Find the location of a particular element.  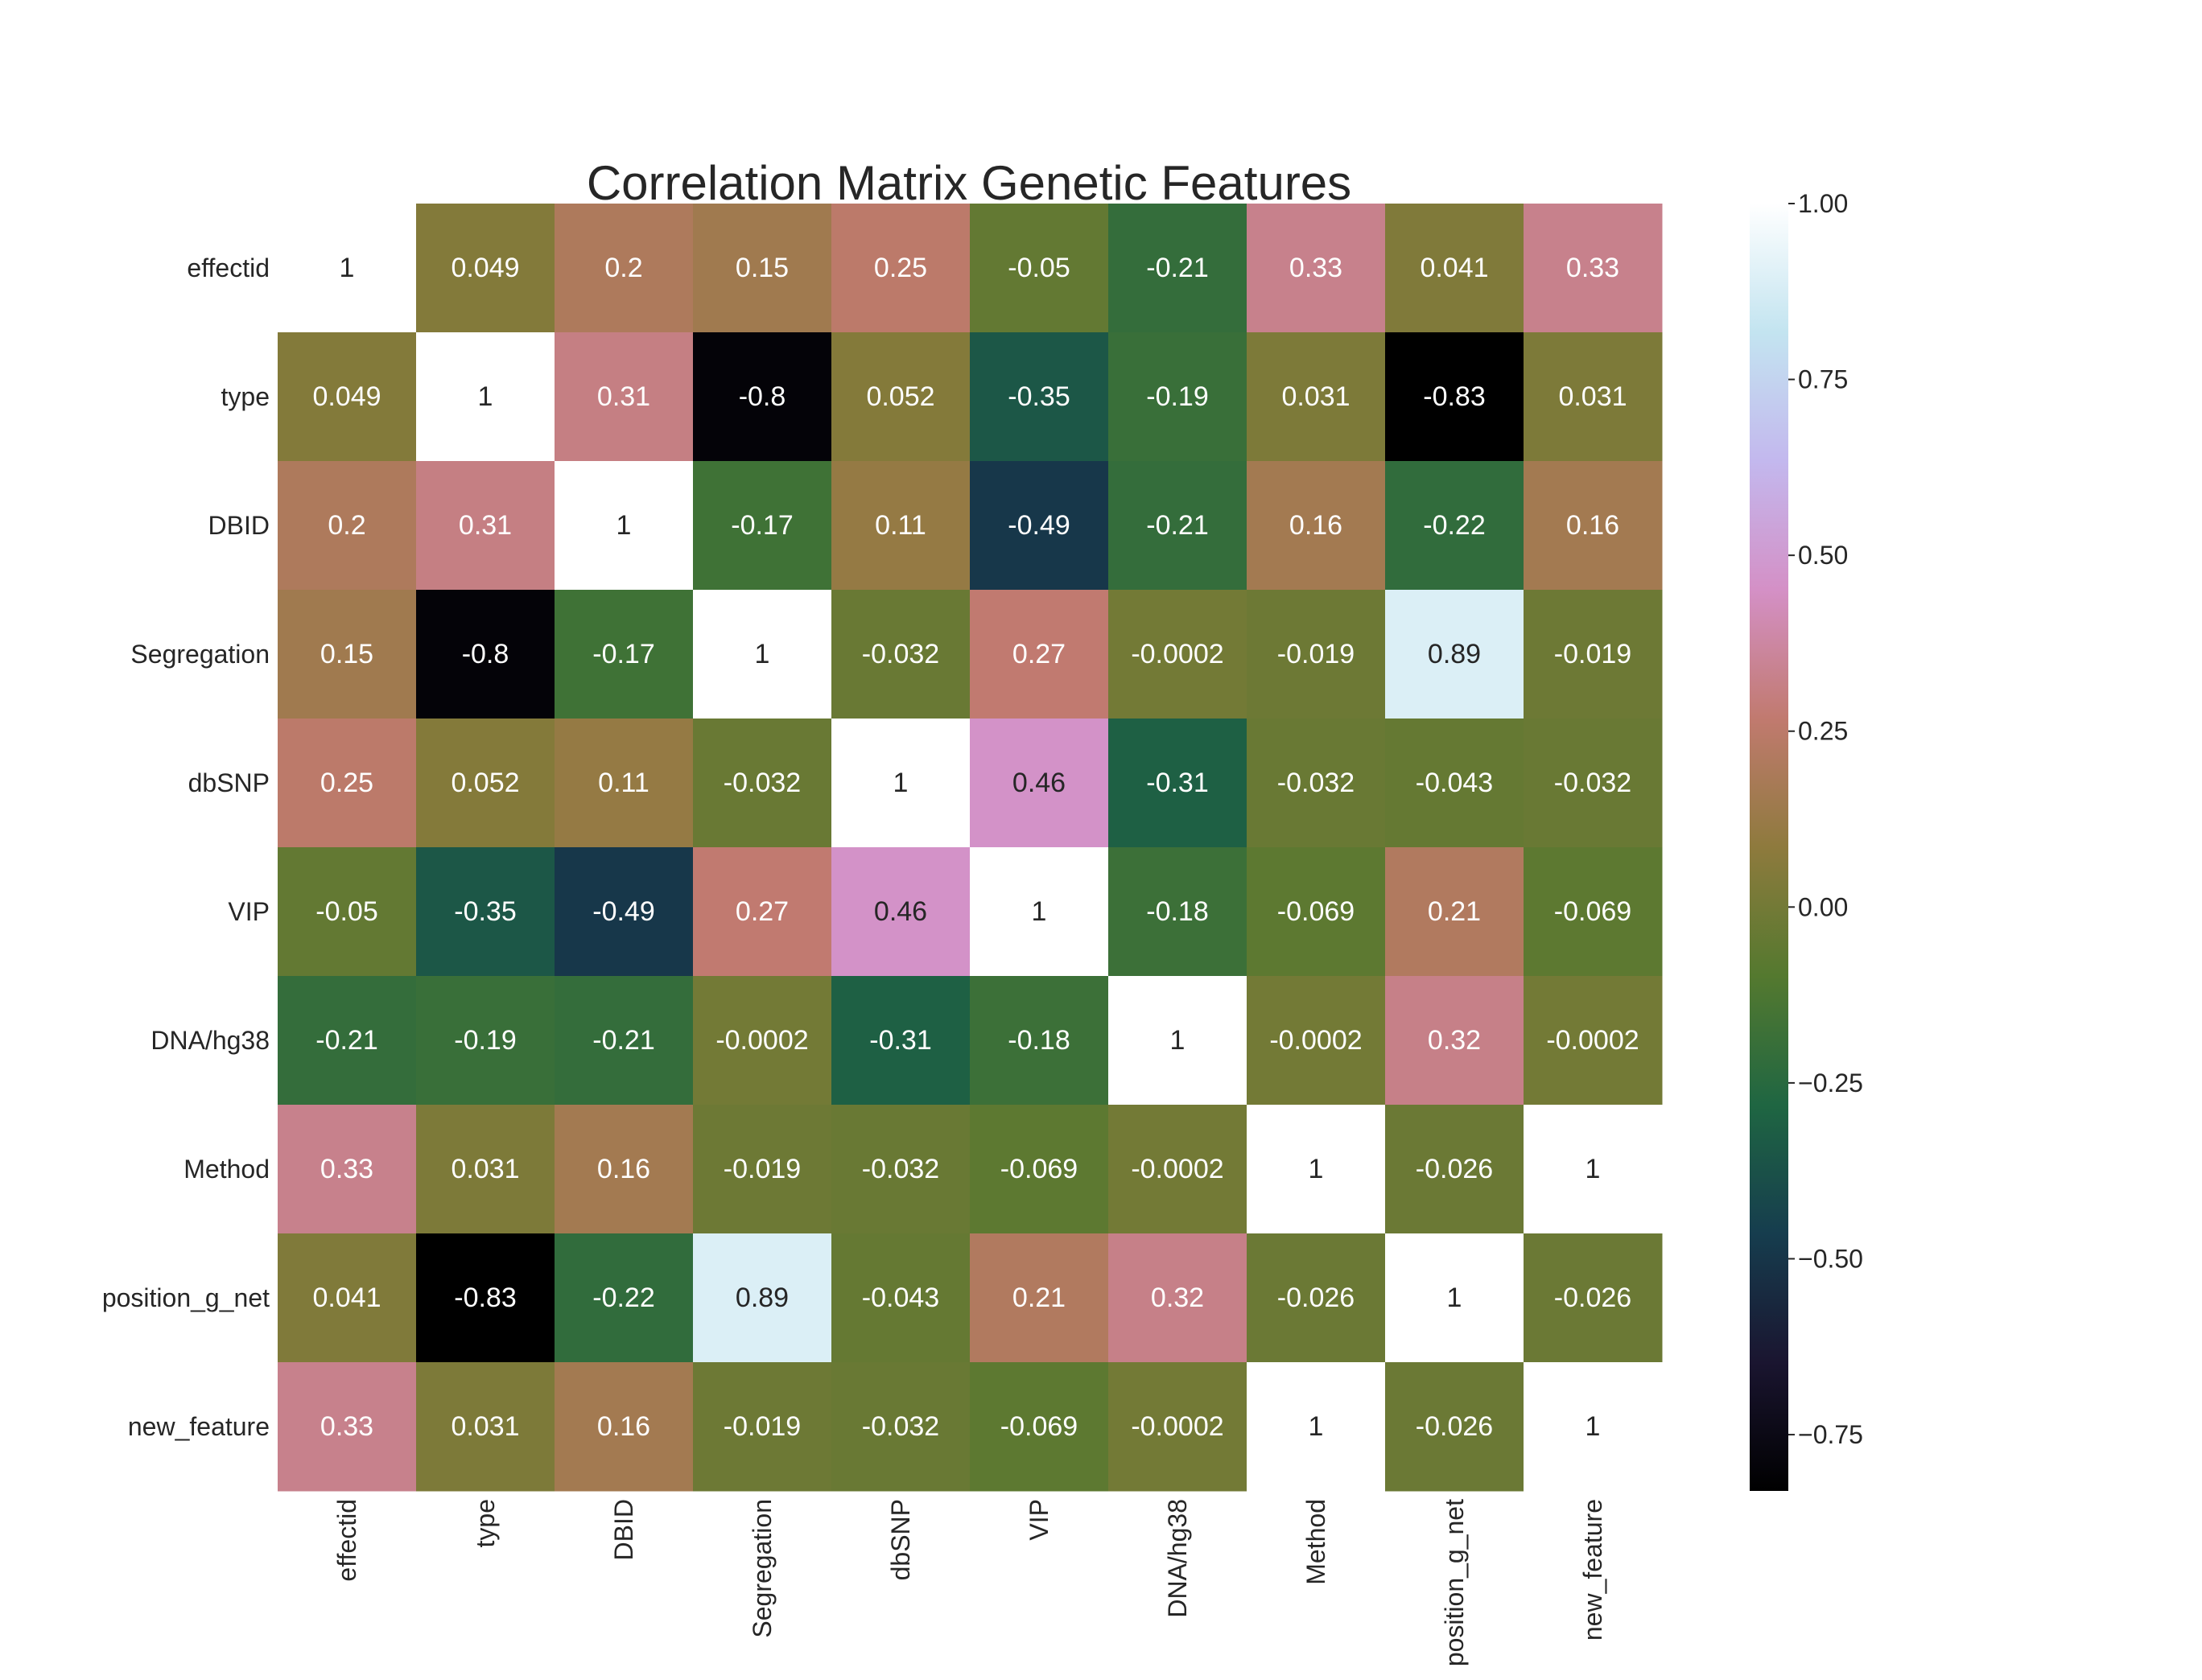

cell-value-label: 0.25 is located at coordinates (346, 783).